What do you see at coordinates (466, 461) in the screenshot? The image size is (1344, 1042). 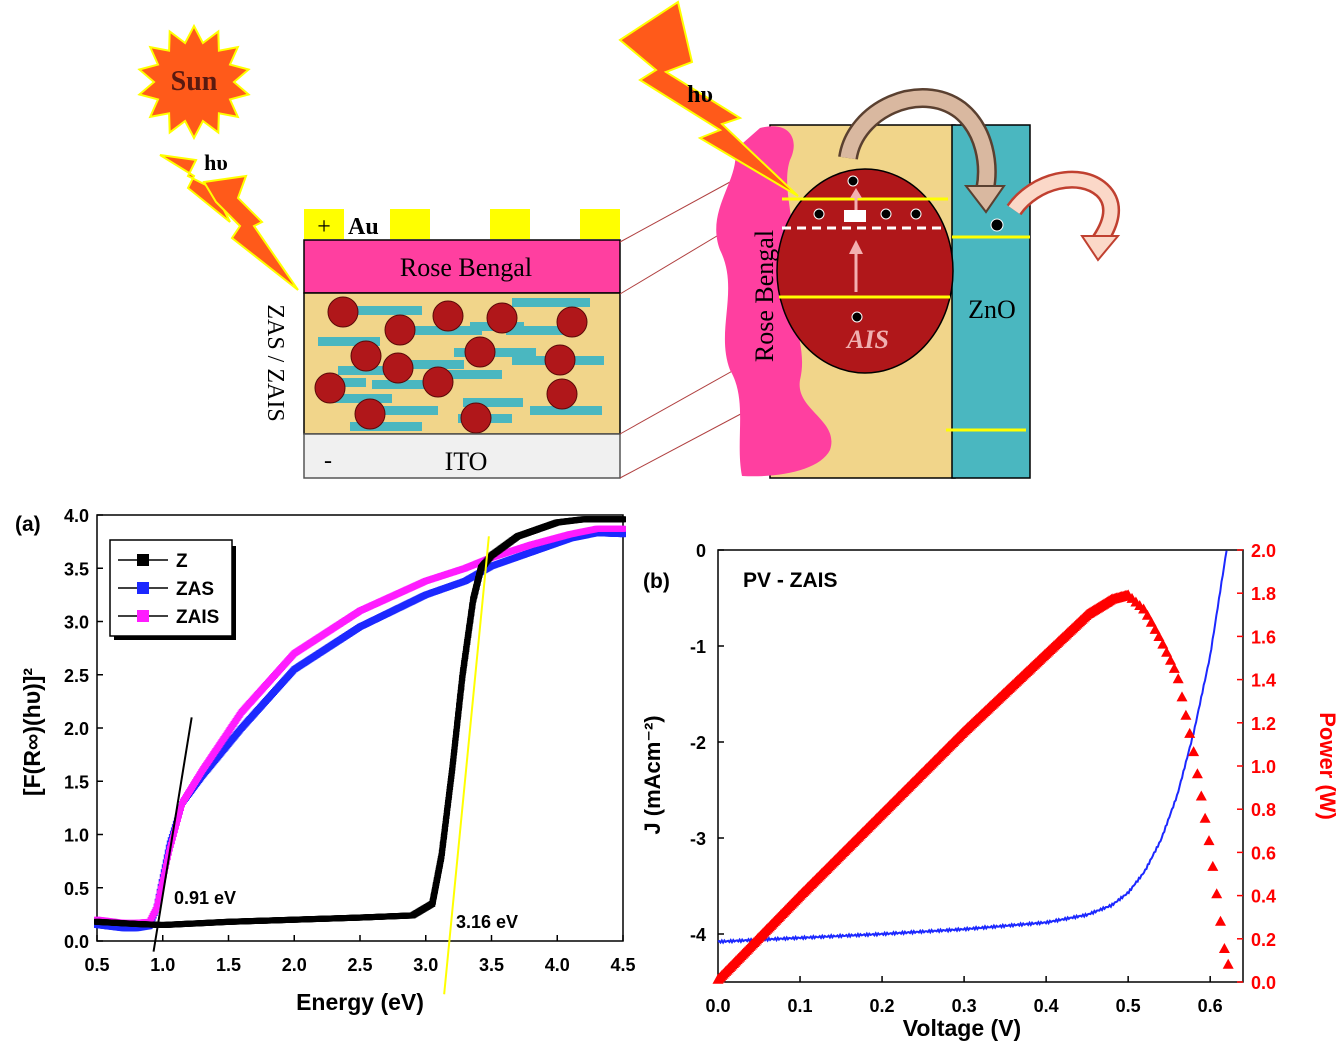 I see `ito-label: ITO` at bounding box center [466, 461].